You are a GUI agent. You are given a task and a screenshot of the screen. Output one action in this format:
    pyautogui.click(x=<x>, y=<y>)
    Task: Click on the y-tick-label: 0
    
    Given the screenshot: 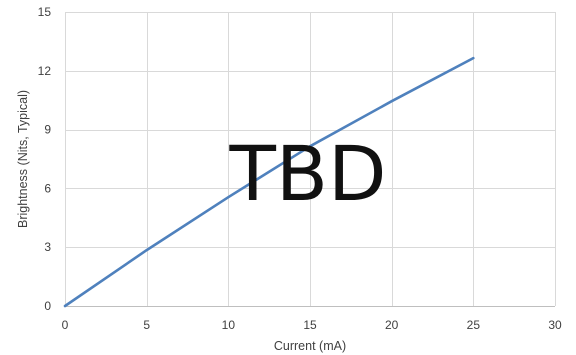 What is the action you would take?
    pyautogui.click(x=47, y=306)
    